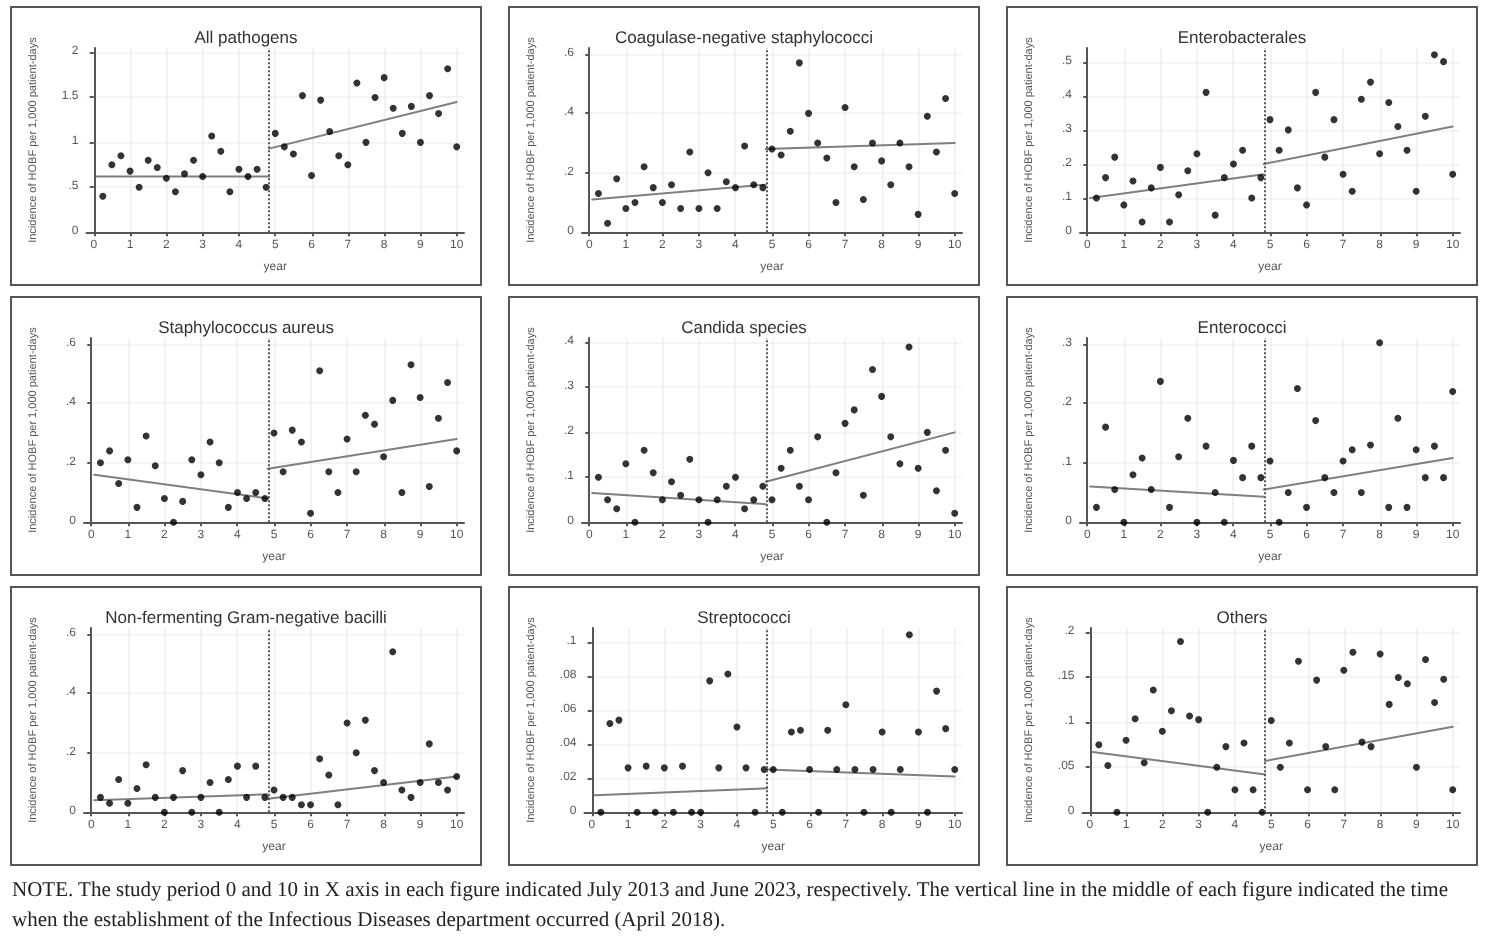 This screenshot has width=1496, height=948. I want to click on chart-title: Staphylococcus aureus, so click(246, 327).